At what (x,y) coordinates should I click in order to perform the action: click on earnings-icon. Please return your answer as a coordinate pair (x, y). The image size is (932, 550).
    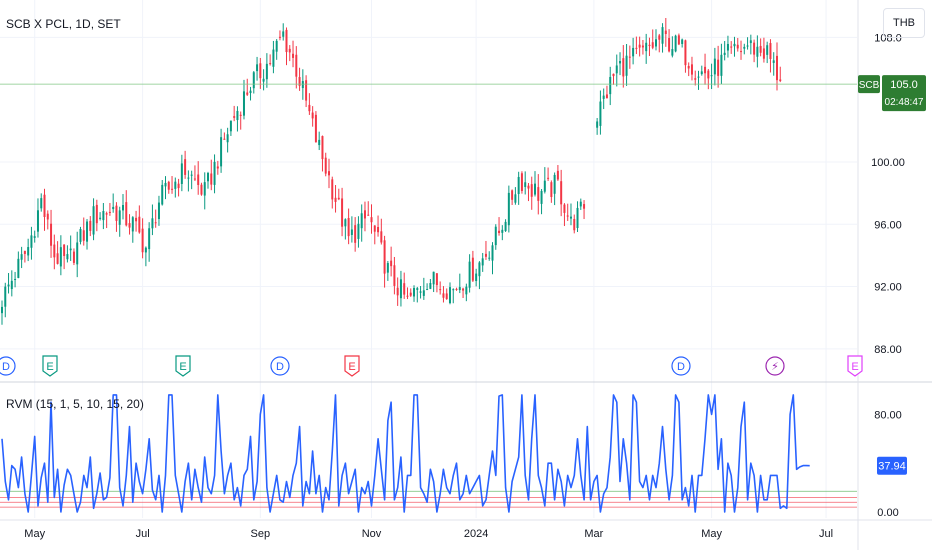
    Looking at the image, I should click on (183, 366).